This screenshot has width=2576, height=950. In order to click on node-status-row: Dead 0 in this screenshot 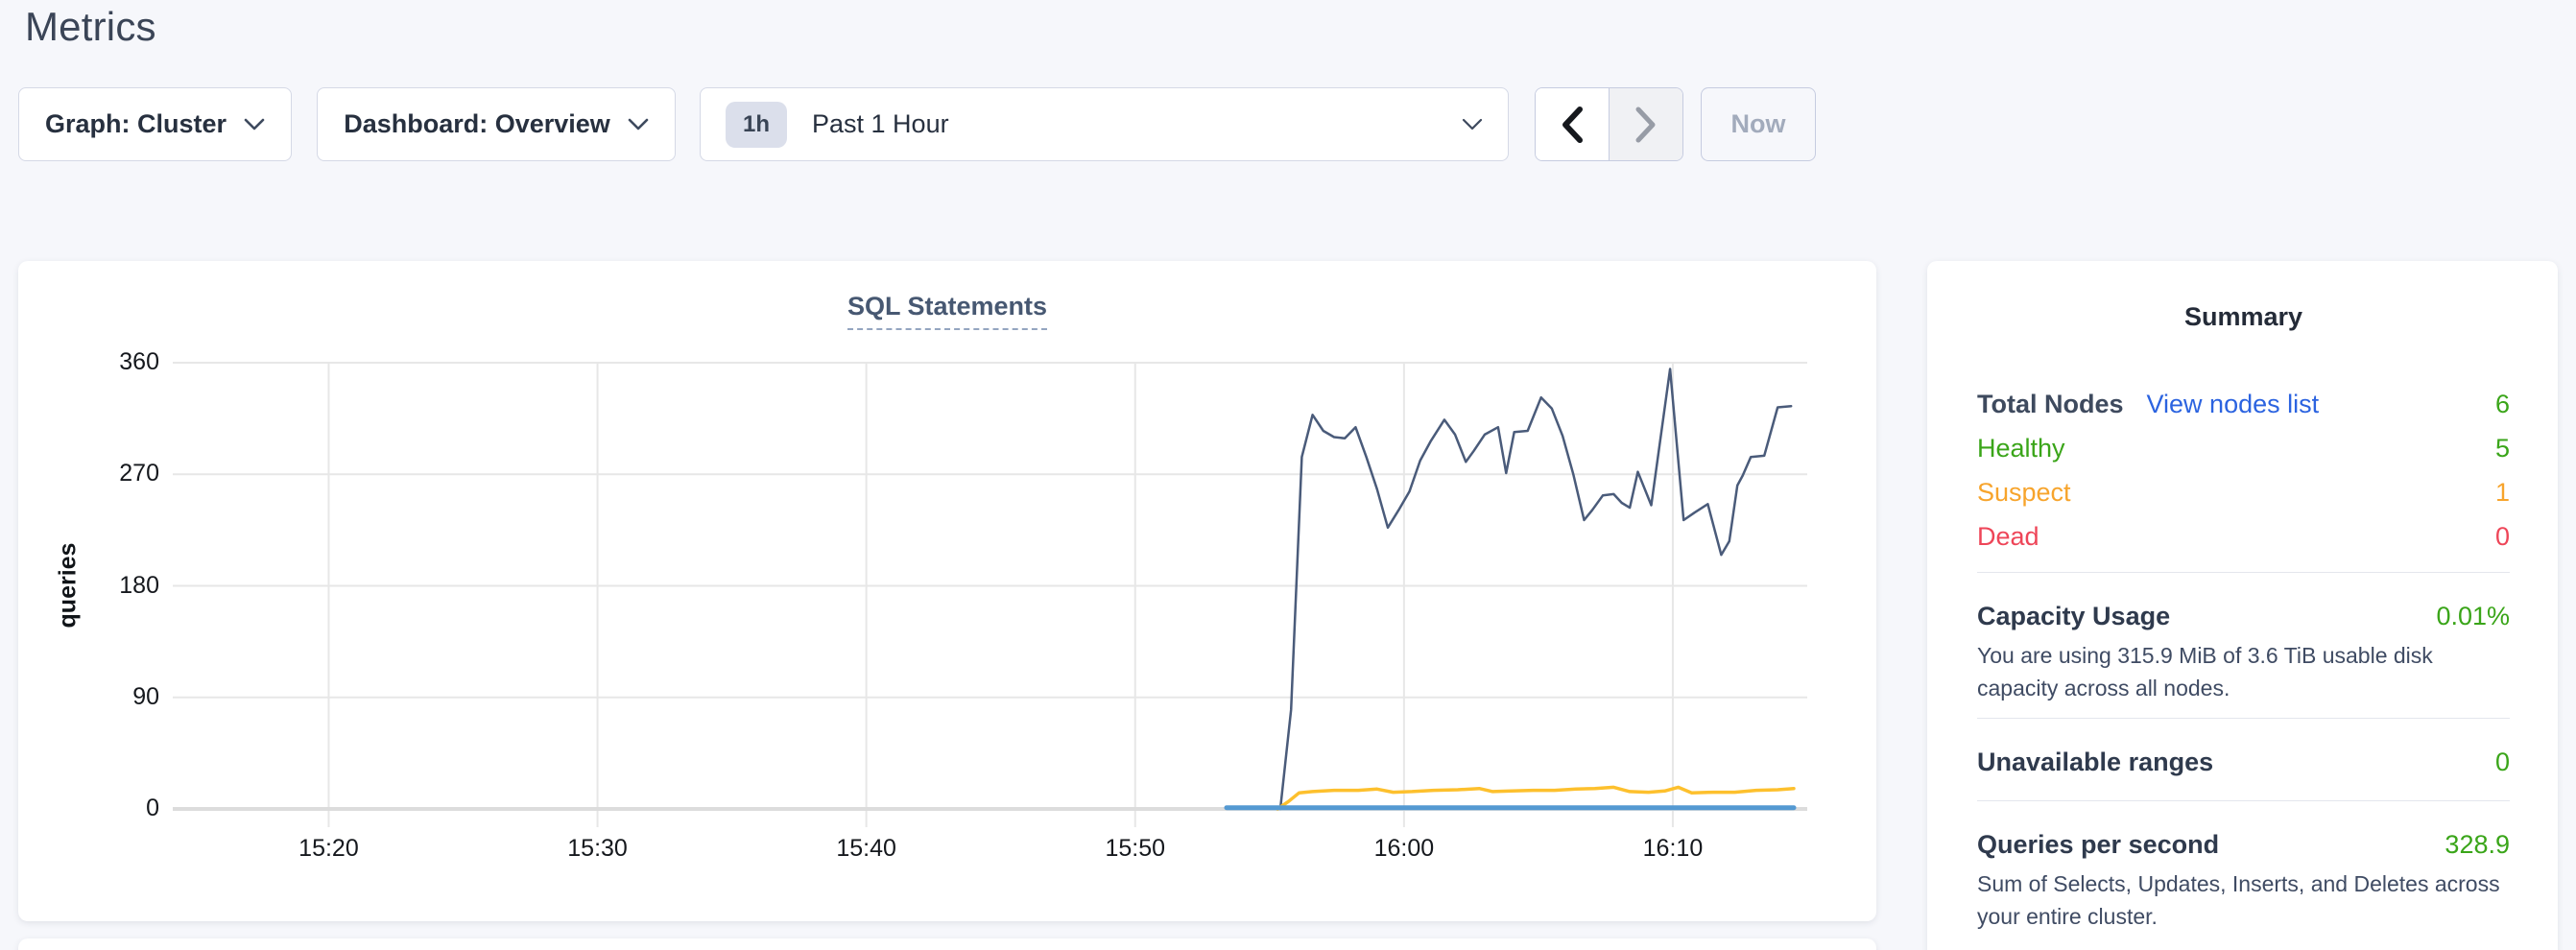, I will do `click(2243, 536)`.